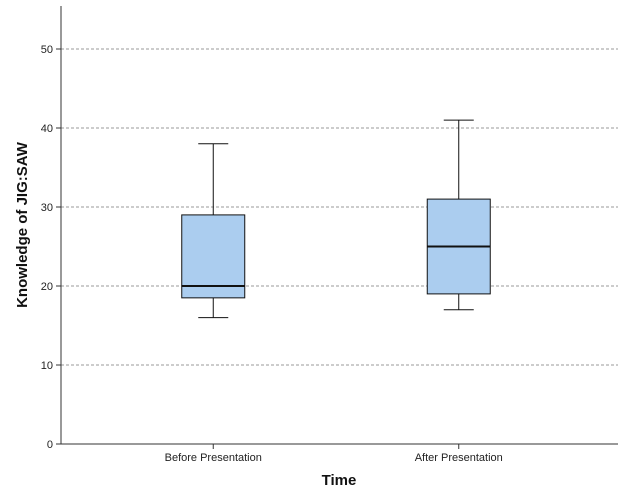  Describe the element at coordinates (339, 480) in the screenshot. I see `x-axis-title: Time` at that location.